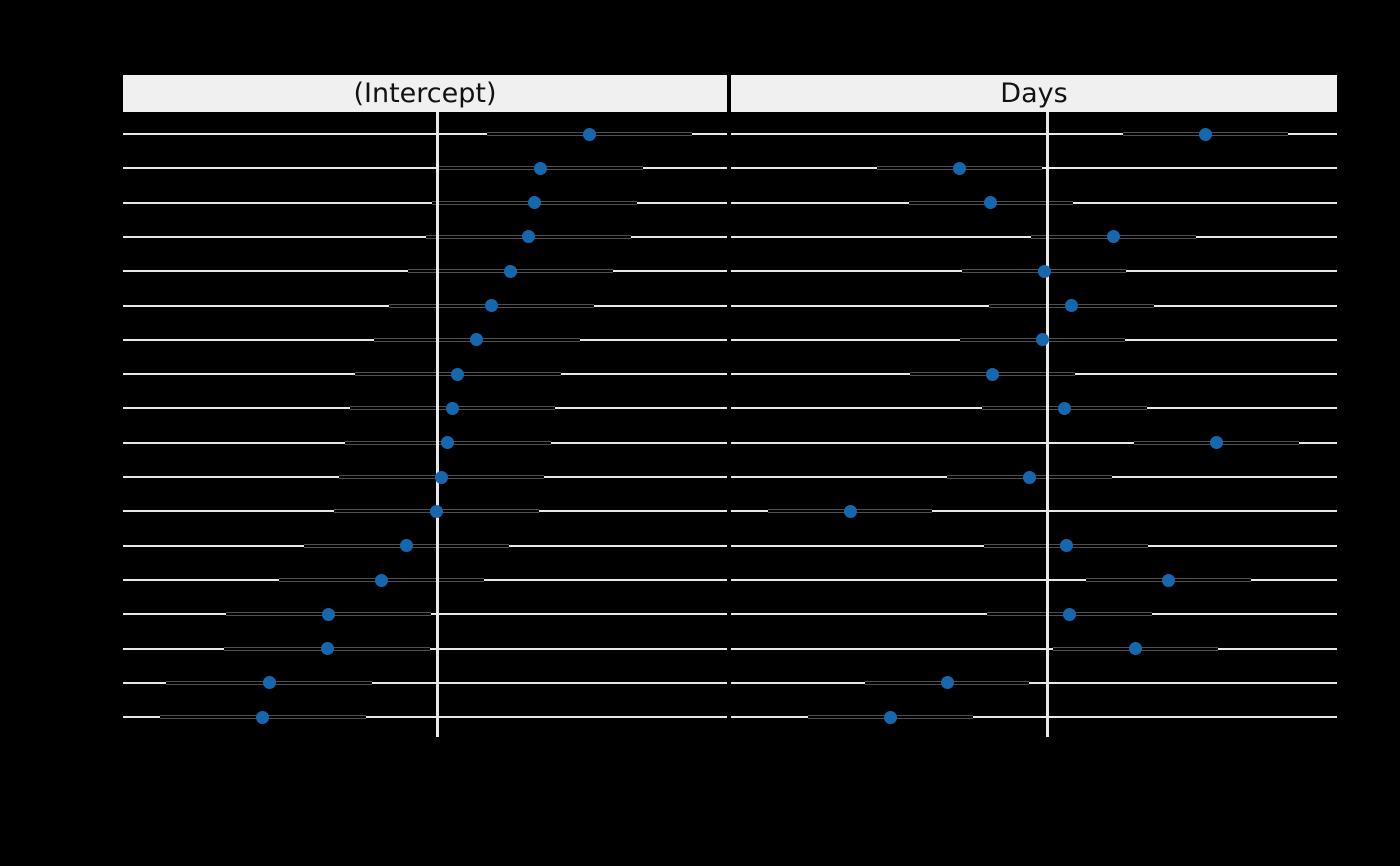  I want to click on panel-strip-days-label: Days, so click(1034, 93).